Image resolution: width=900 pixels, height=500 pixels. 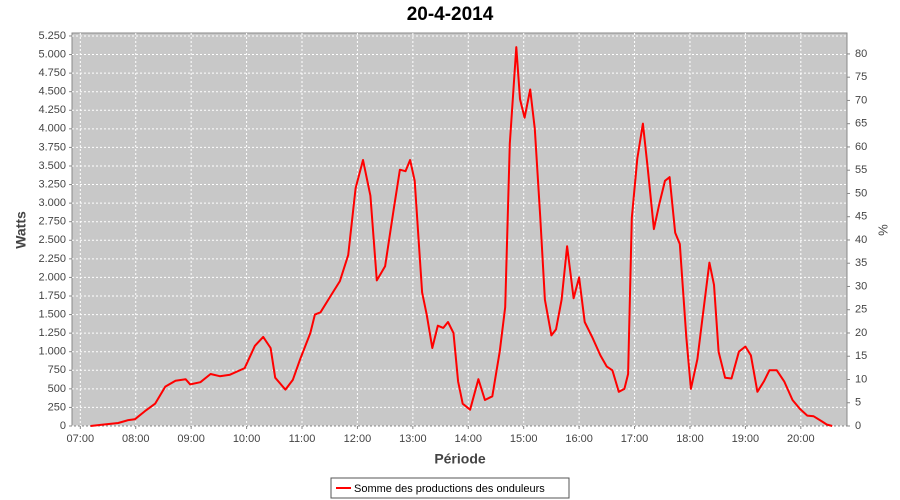 What do you see at coordinates (52, 222) in the screenshot?
I see `y-tick-label: 2.750` at bounding box center [52, 222].